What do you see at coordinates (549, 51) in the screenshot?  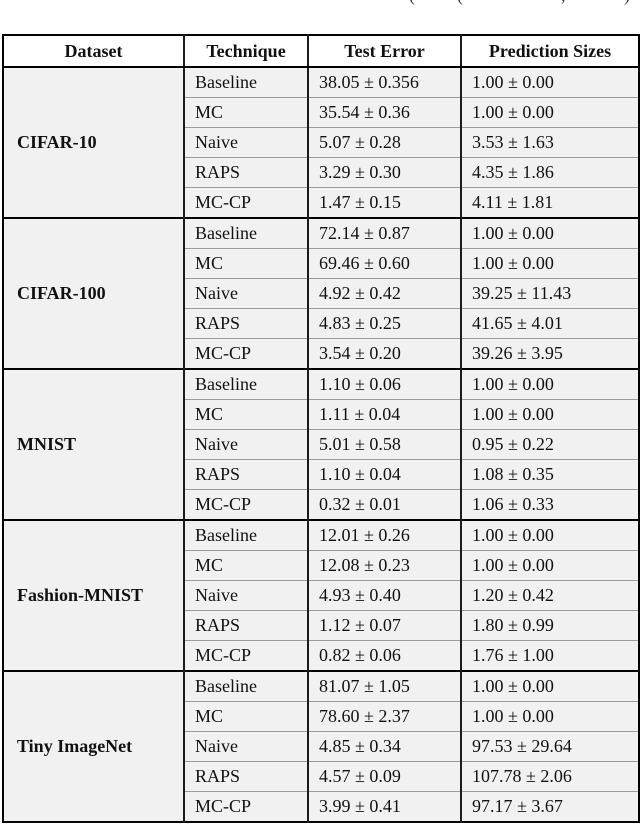 I see `column-header-prediction-sizes: Prediction Sizes` at bounding box center [549, 51].